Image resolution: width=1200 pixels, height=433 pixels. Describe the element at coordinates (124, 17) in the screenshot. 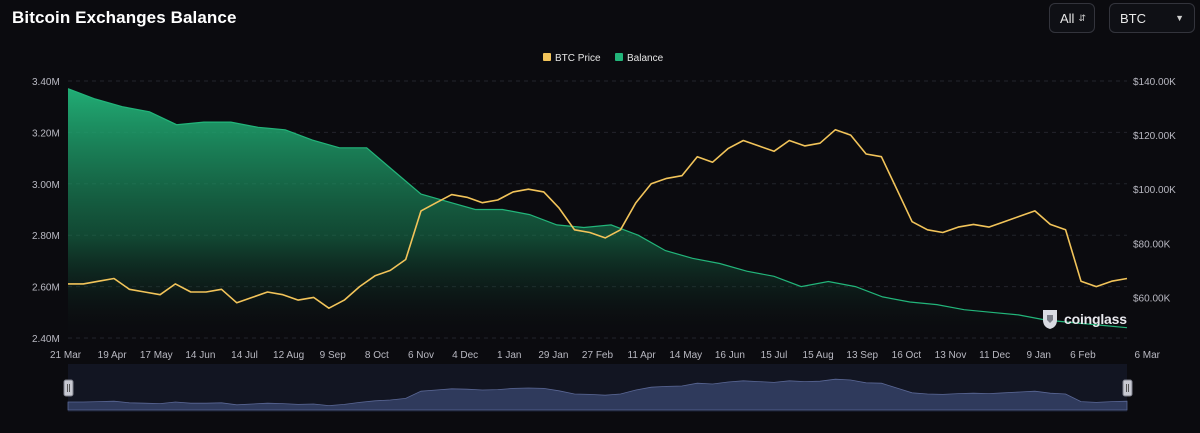

I see `page-title: Bitcoin Exchanges Balance` at that location.